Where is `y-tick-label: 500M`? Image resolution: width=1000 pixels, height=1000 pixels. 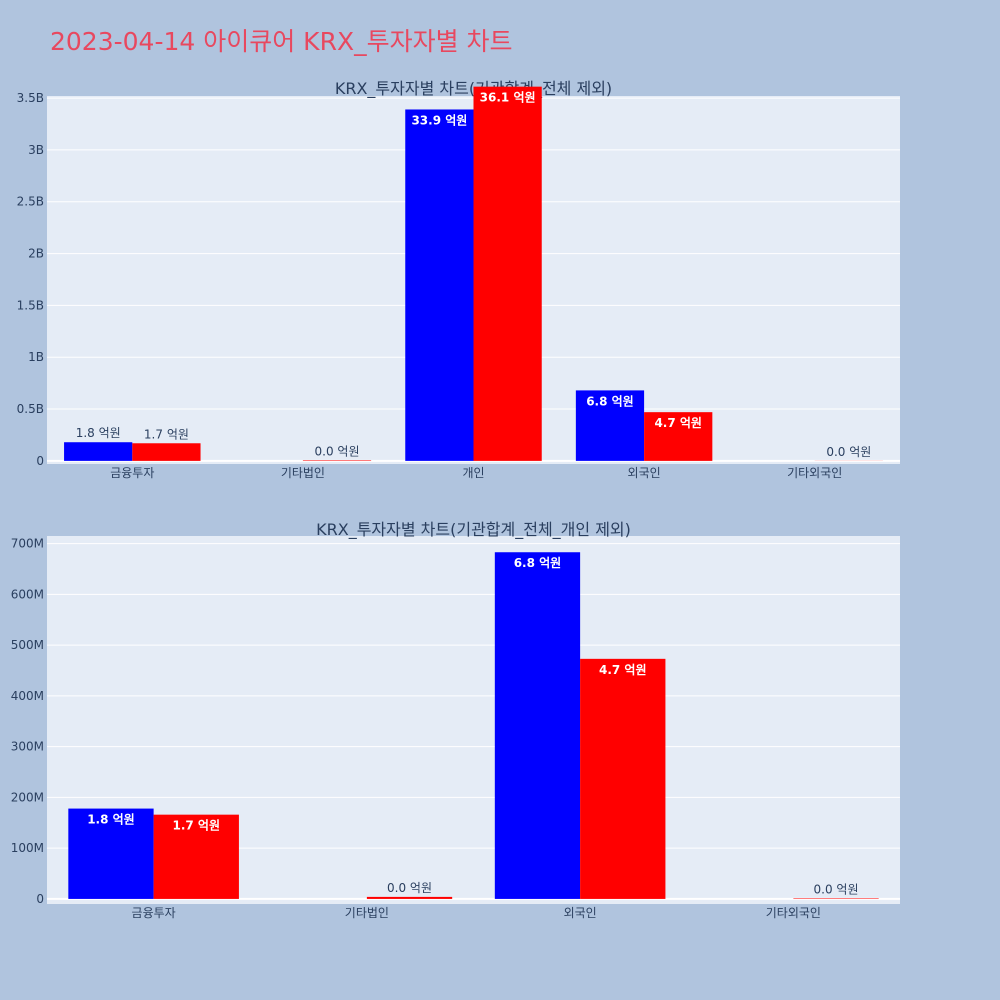 y-tick-label: 500M is located at coordinates (27, 645).